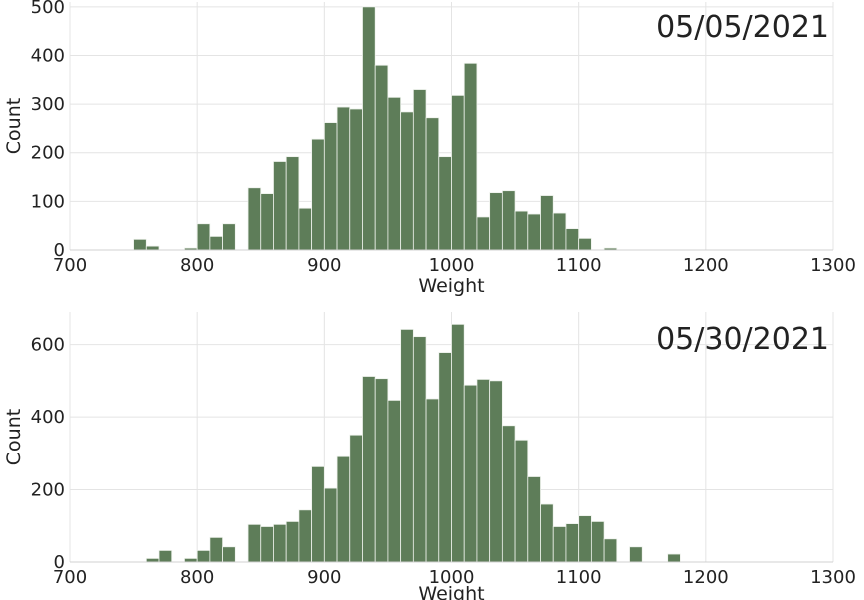 The image size is (864, 600). What do you see at coordinates (48, 9) in the screenshot?
I see `y-tick-label: 500` at bounding box center [48, 9].